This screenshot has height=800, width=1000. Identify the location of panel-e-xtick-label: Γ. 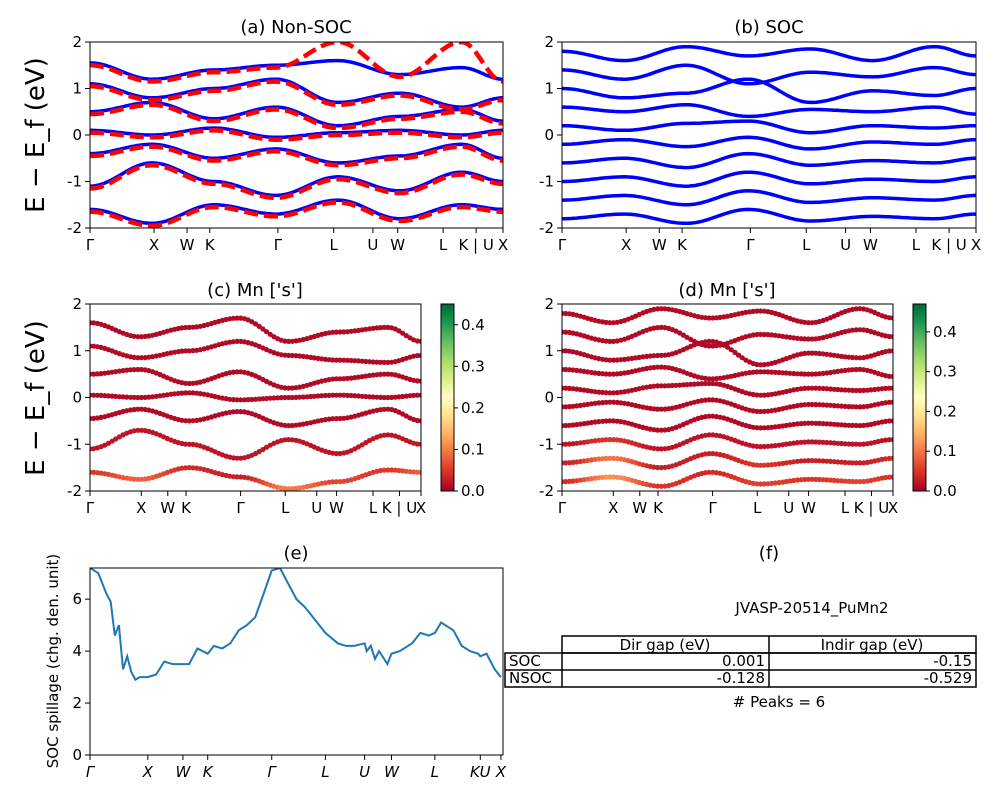
(273, 772).